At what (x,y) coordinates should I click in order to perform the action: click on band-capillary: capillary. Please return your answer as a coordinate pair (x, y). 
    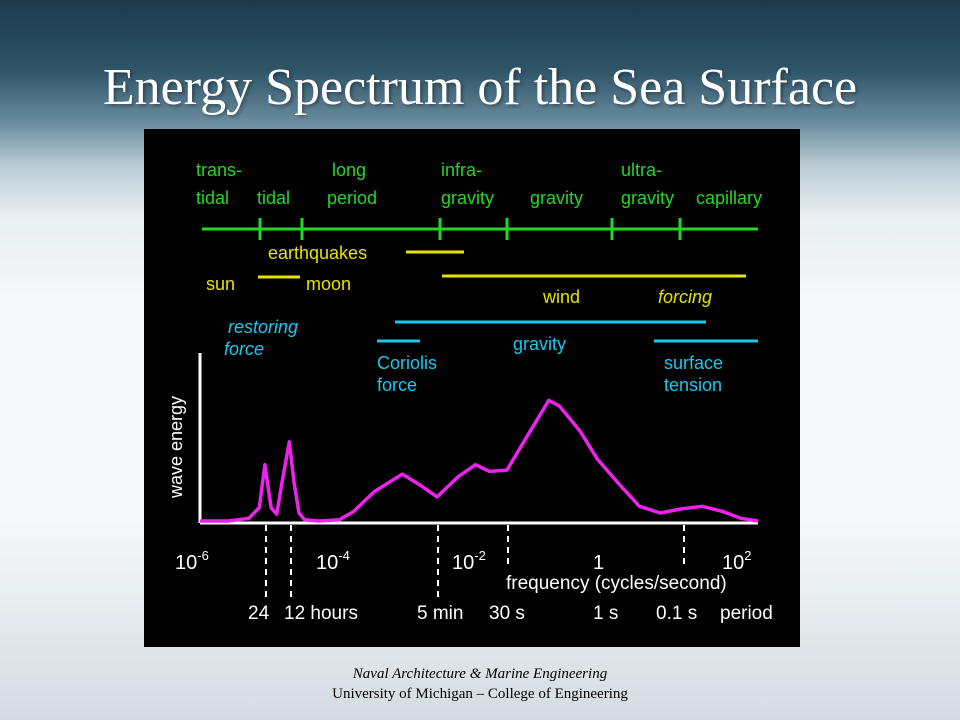
    Looking at the image, I should click on (729, 198).